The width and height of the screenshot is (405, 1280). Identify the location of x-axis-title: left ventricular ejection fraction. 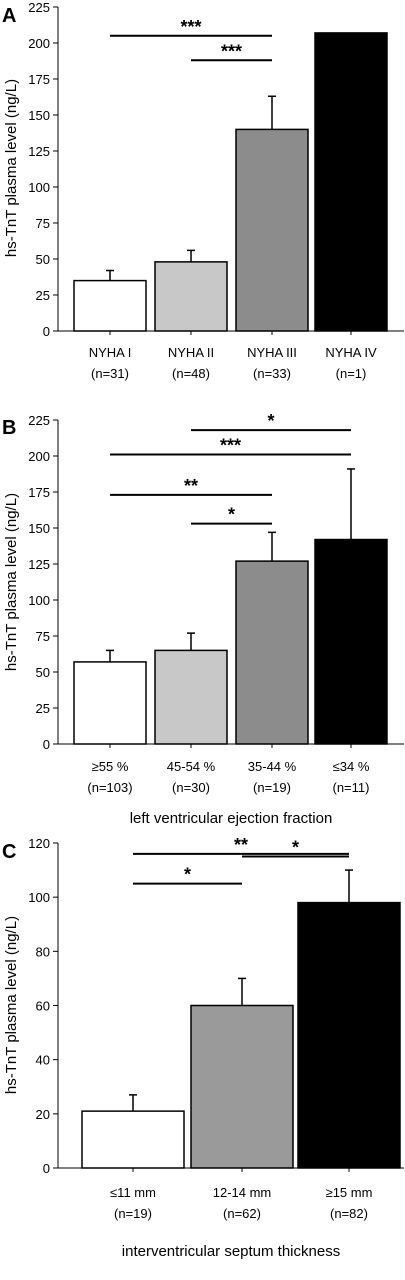
(231, 818).